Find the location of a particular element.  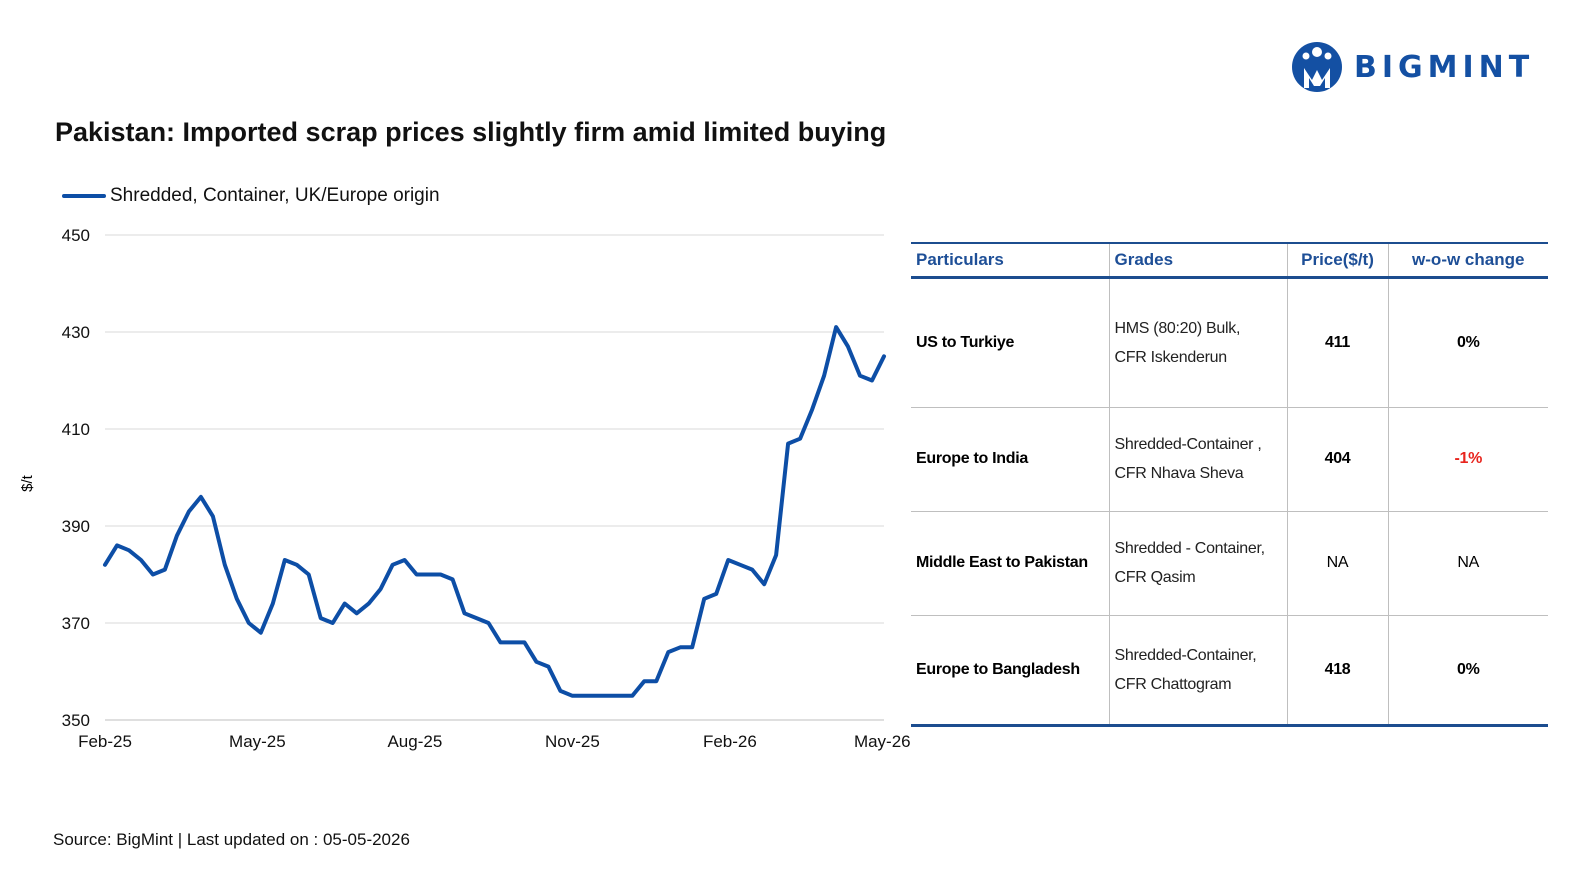

grade-line-2: CFR Iskenderun is located at coordinates (1171, 357).